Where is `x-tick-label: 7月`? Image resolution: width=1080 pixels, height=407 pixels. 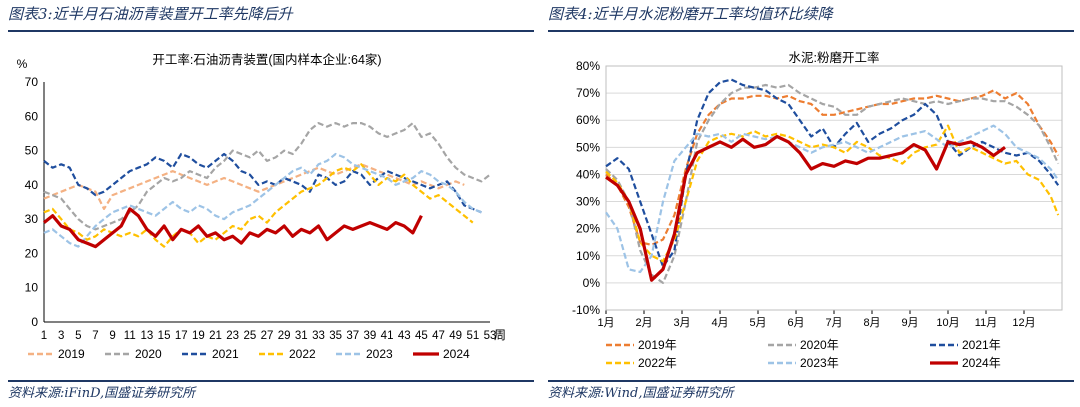 x-tick-label: 7月 is located at coordinates (833, 323).